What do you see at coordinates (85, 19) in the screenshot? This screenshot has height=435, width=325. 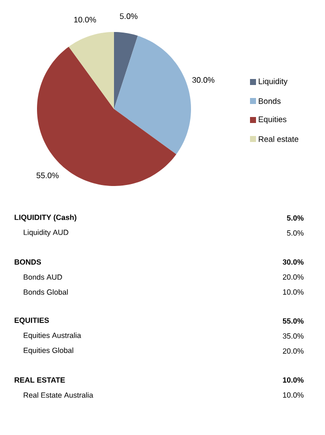 I see `data-label: 10.0%` at bounding box center [85, 19].